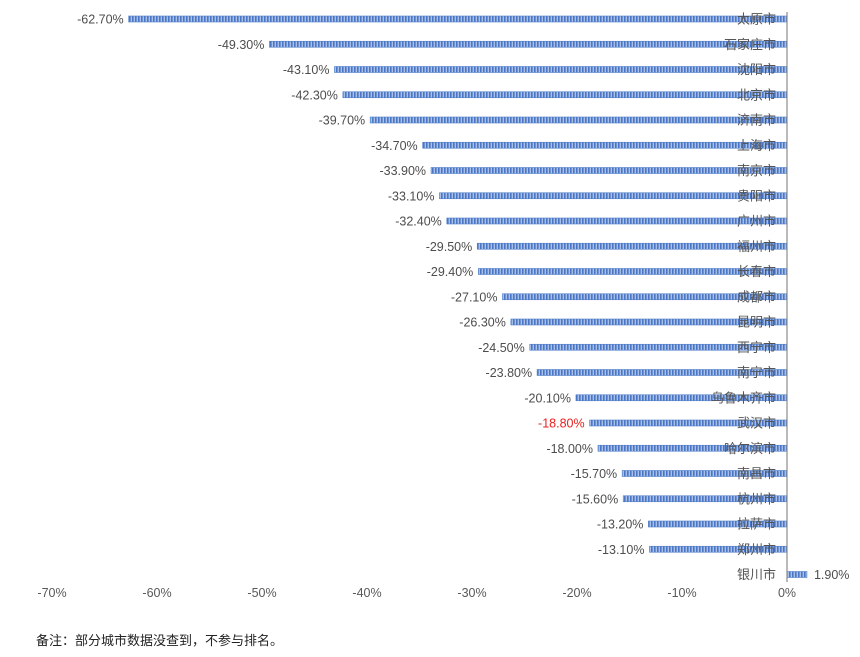  What do you see at coordinates (756, 296) in the screenshot?
I see `category-label: 成都市` at bounding box center [756, 296].